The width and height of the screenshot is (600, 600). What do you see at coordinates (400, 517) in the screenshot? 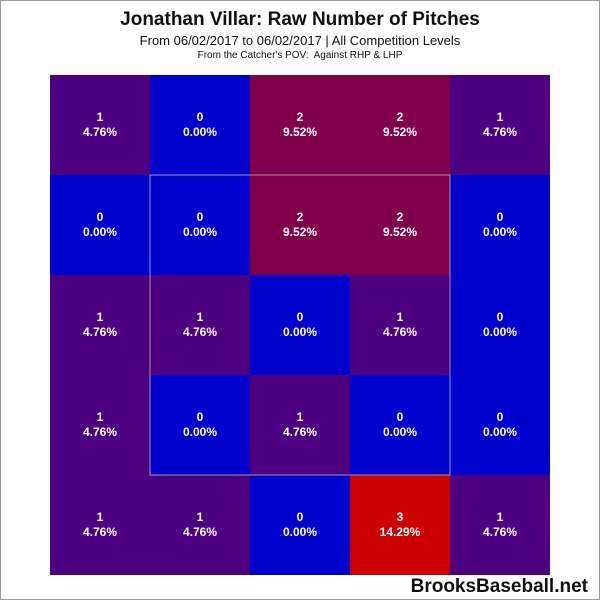
I see `cell-count-label: 3` at bounding box center [400, 517].